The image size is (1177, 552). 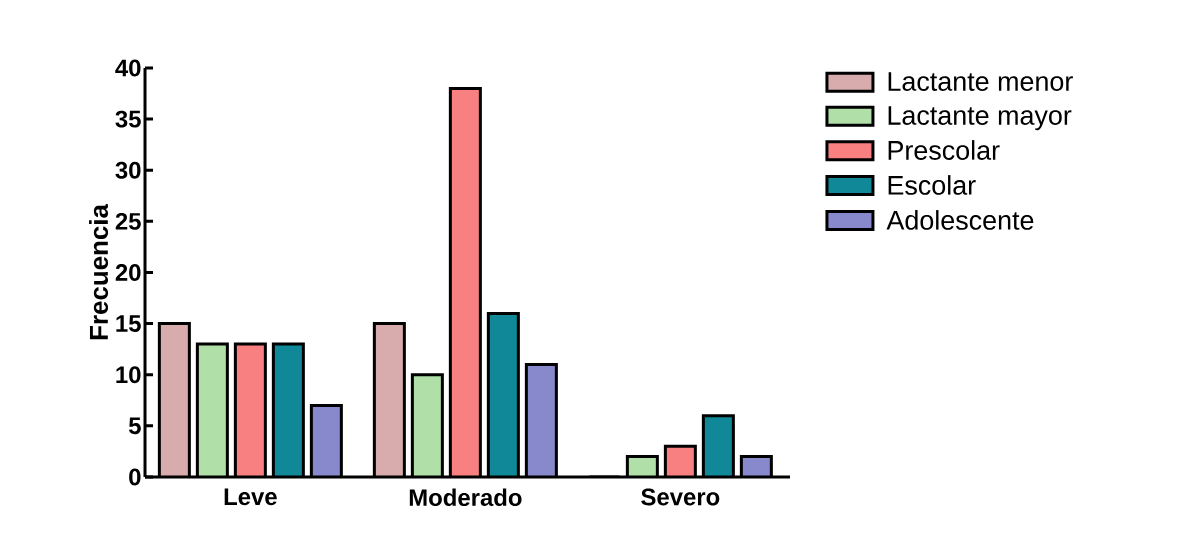 I want to click on y-tick-label: 25, so click(x=128, y=221).